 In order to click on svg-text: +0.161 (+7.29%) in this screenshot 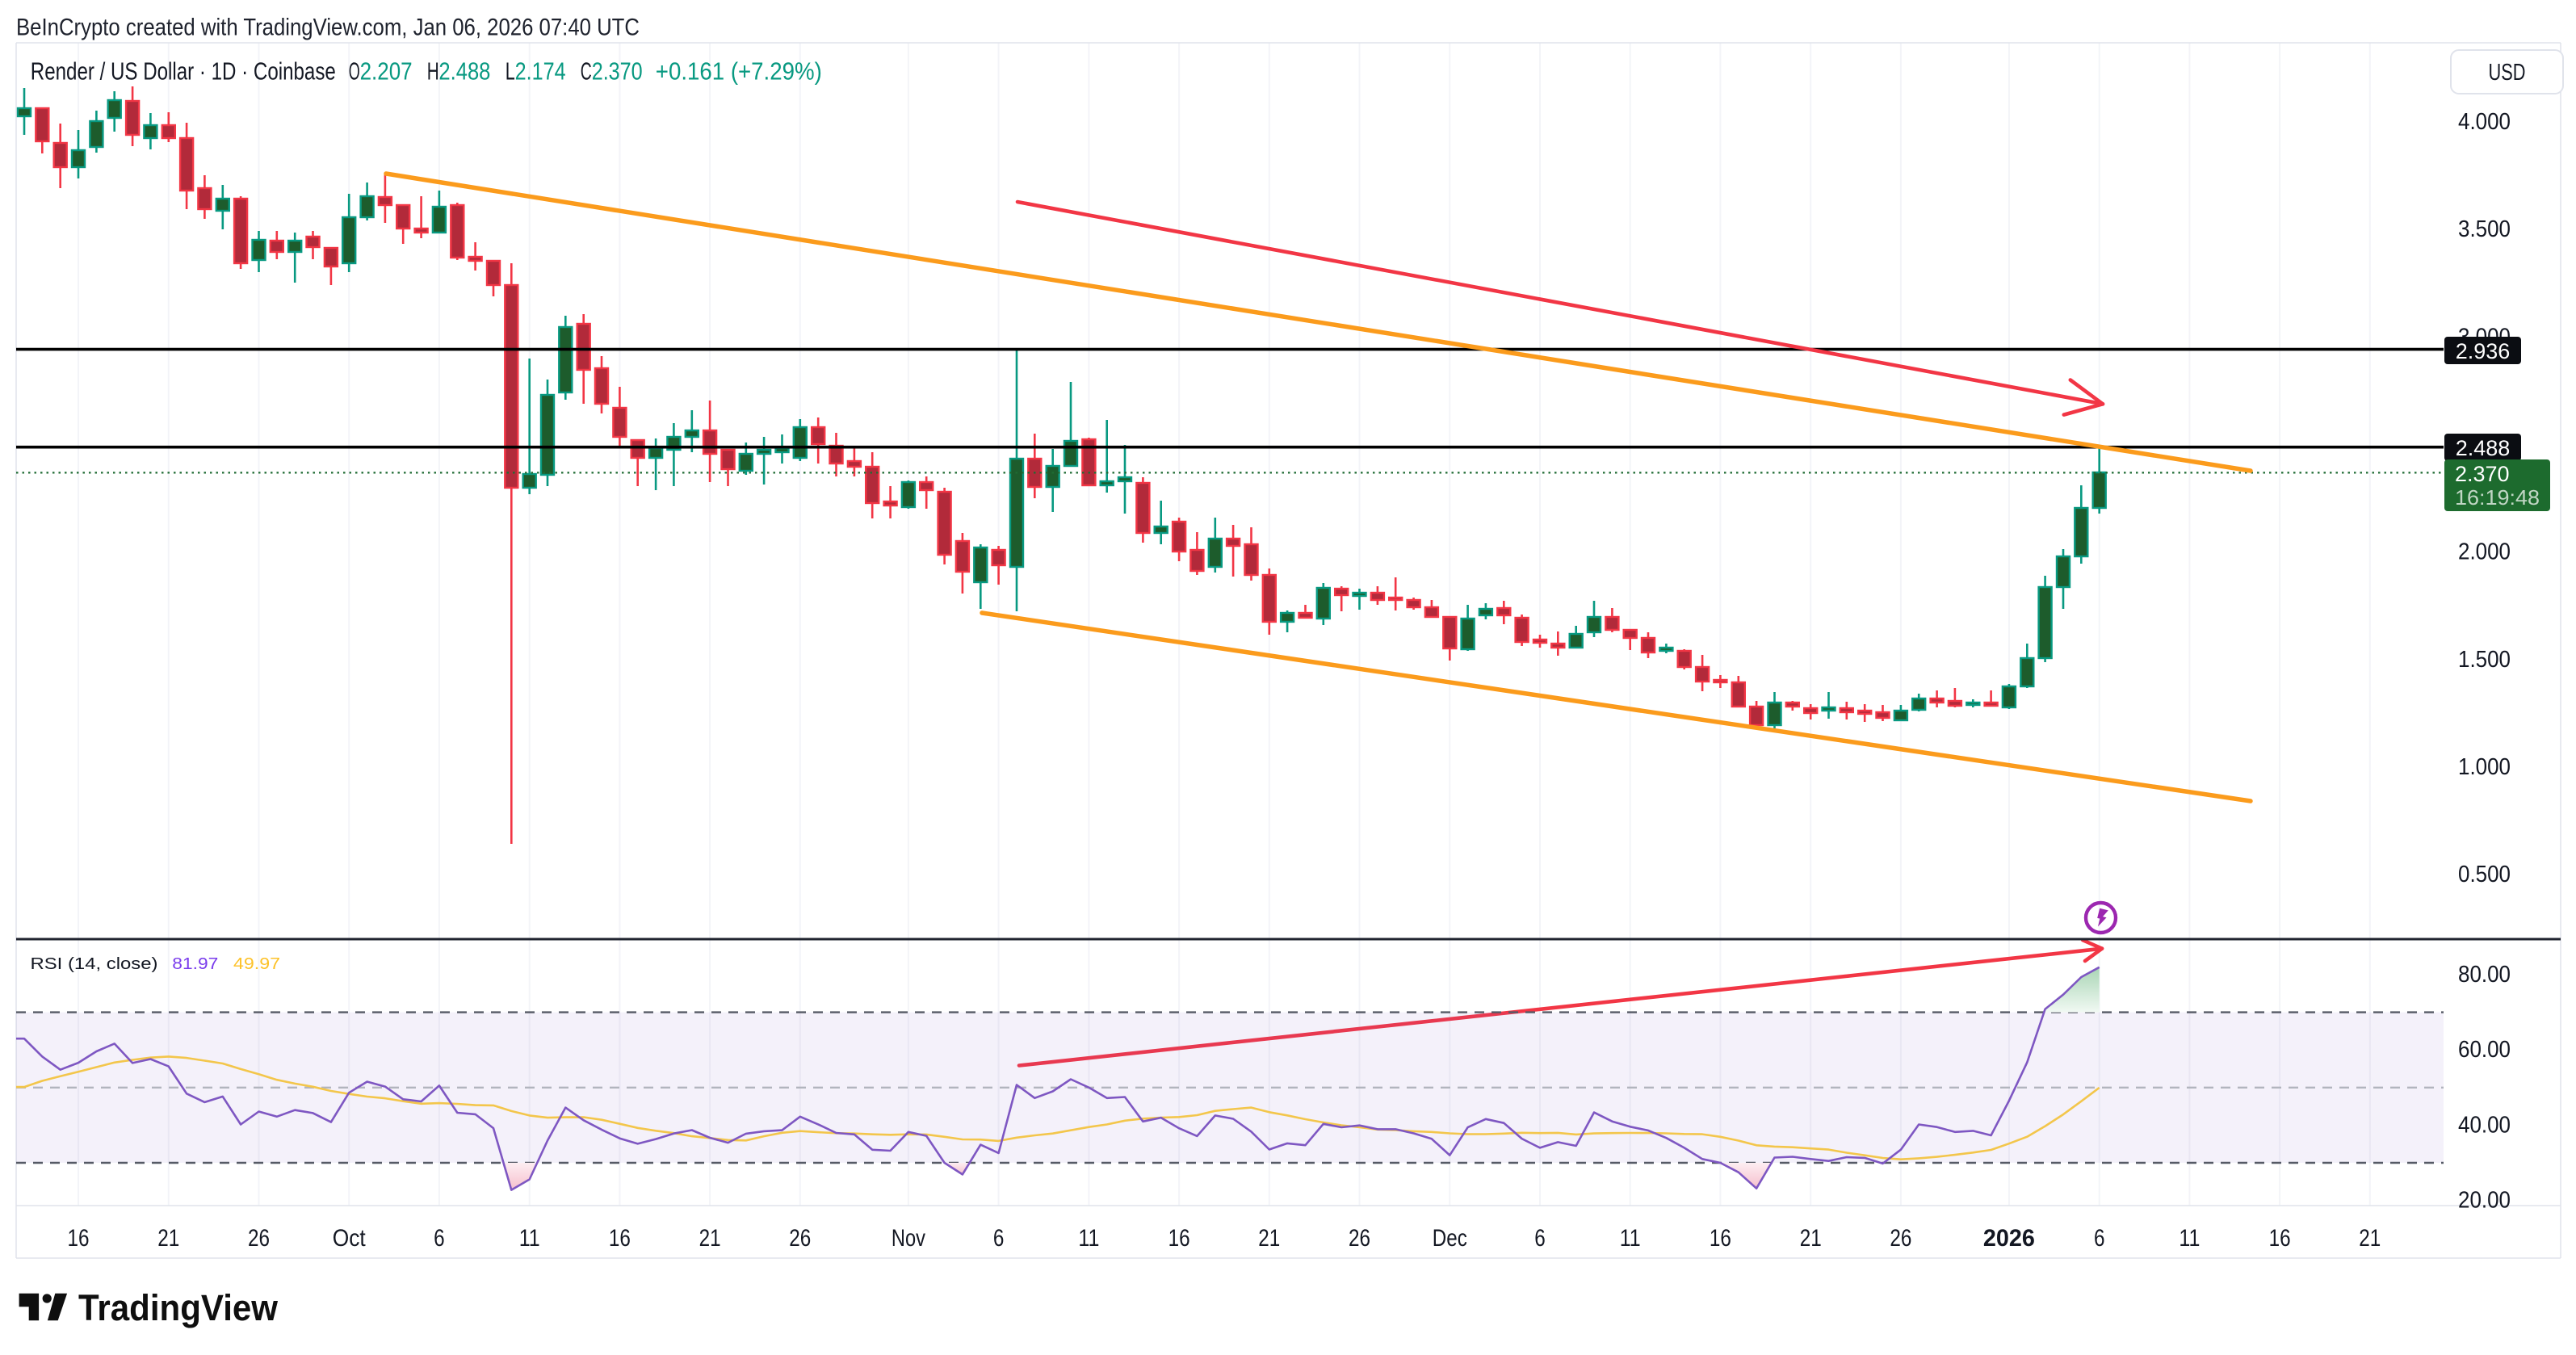, I will do `click(739, 71)`.